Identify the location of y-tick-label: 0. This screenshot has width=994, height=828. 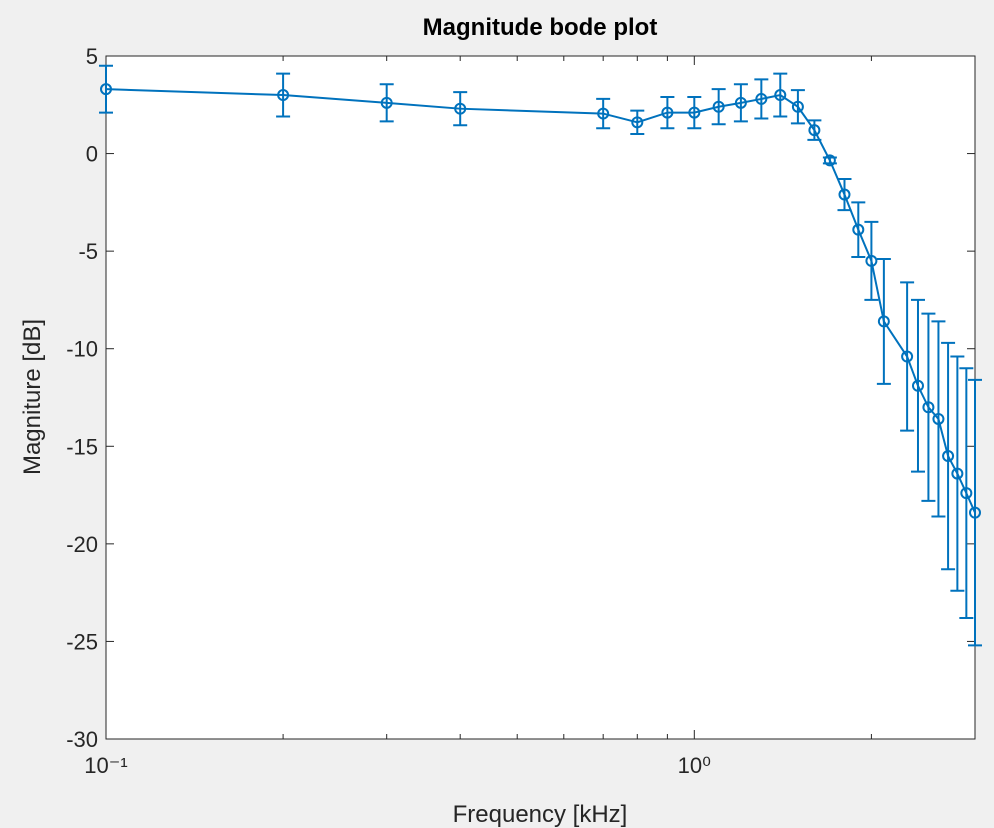
(92, 154).